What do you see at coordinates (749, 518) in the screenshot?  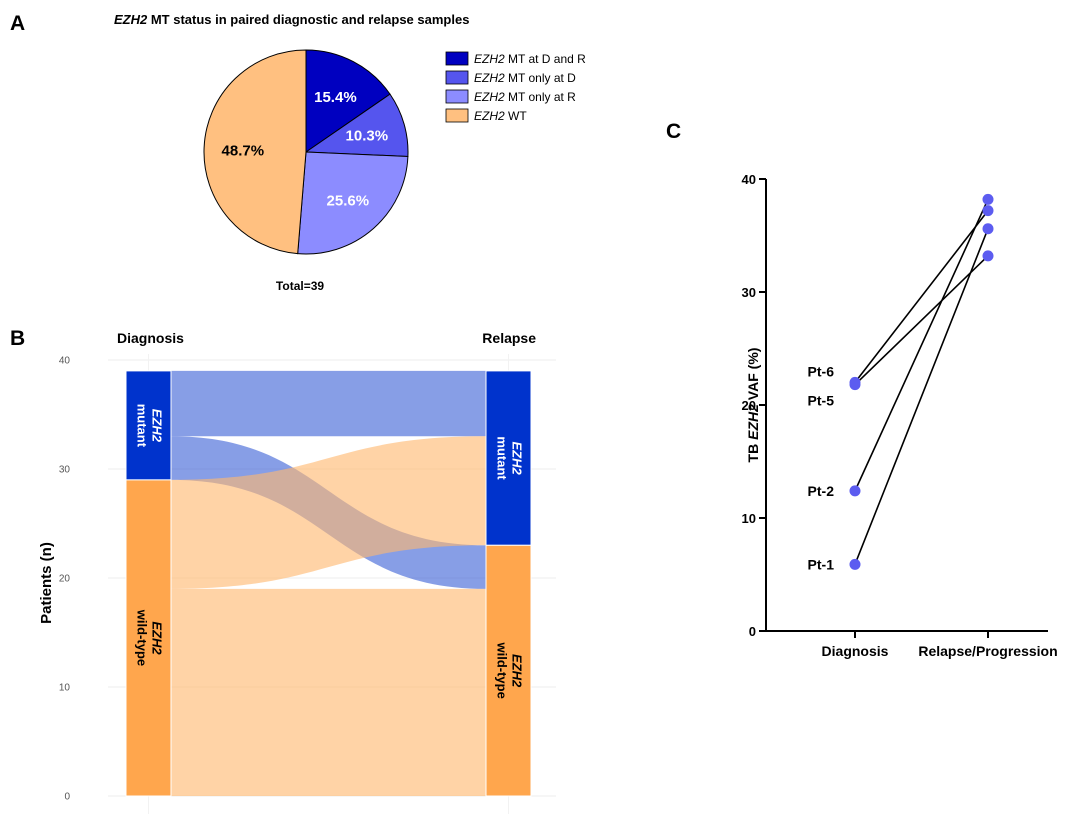 I see `line-y-tick-10: 10` at bounding box center [749, 518].